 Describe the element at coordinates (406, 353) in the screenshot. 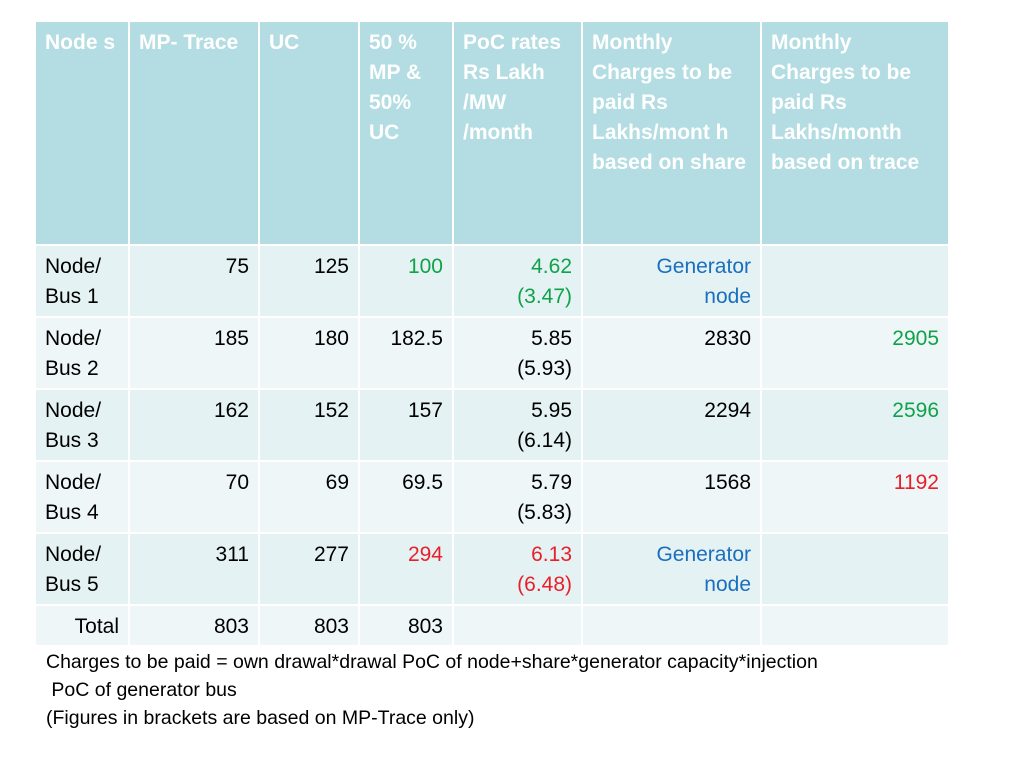

I see `average-cell: 182.5` at that location.